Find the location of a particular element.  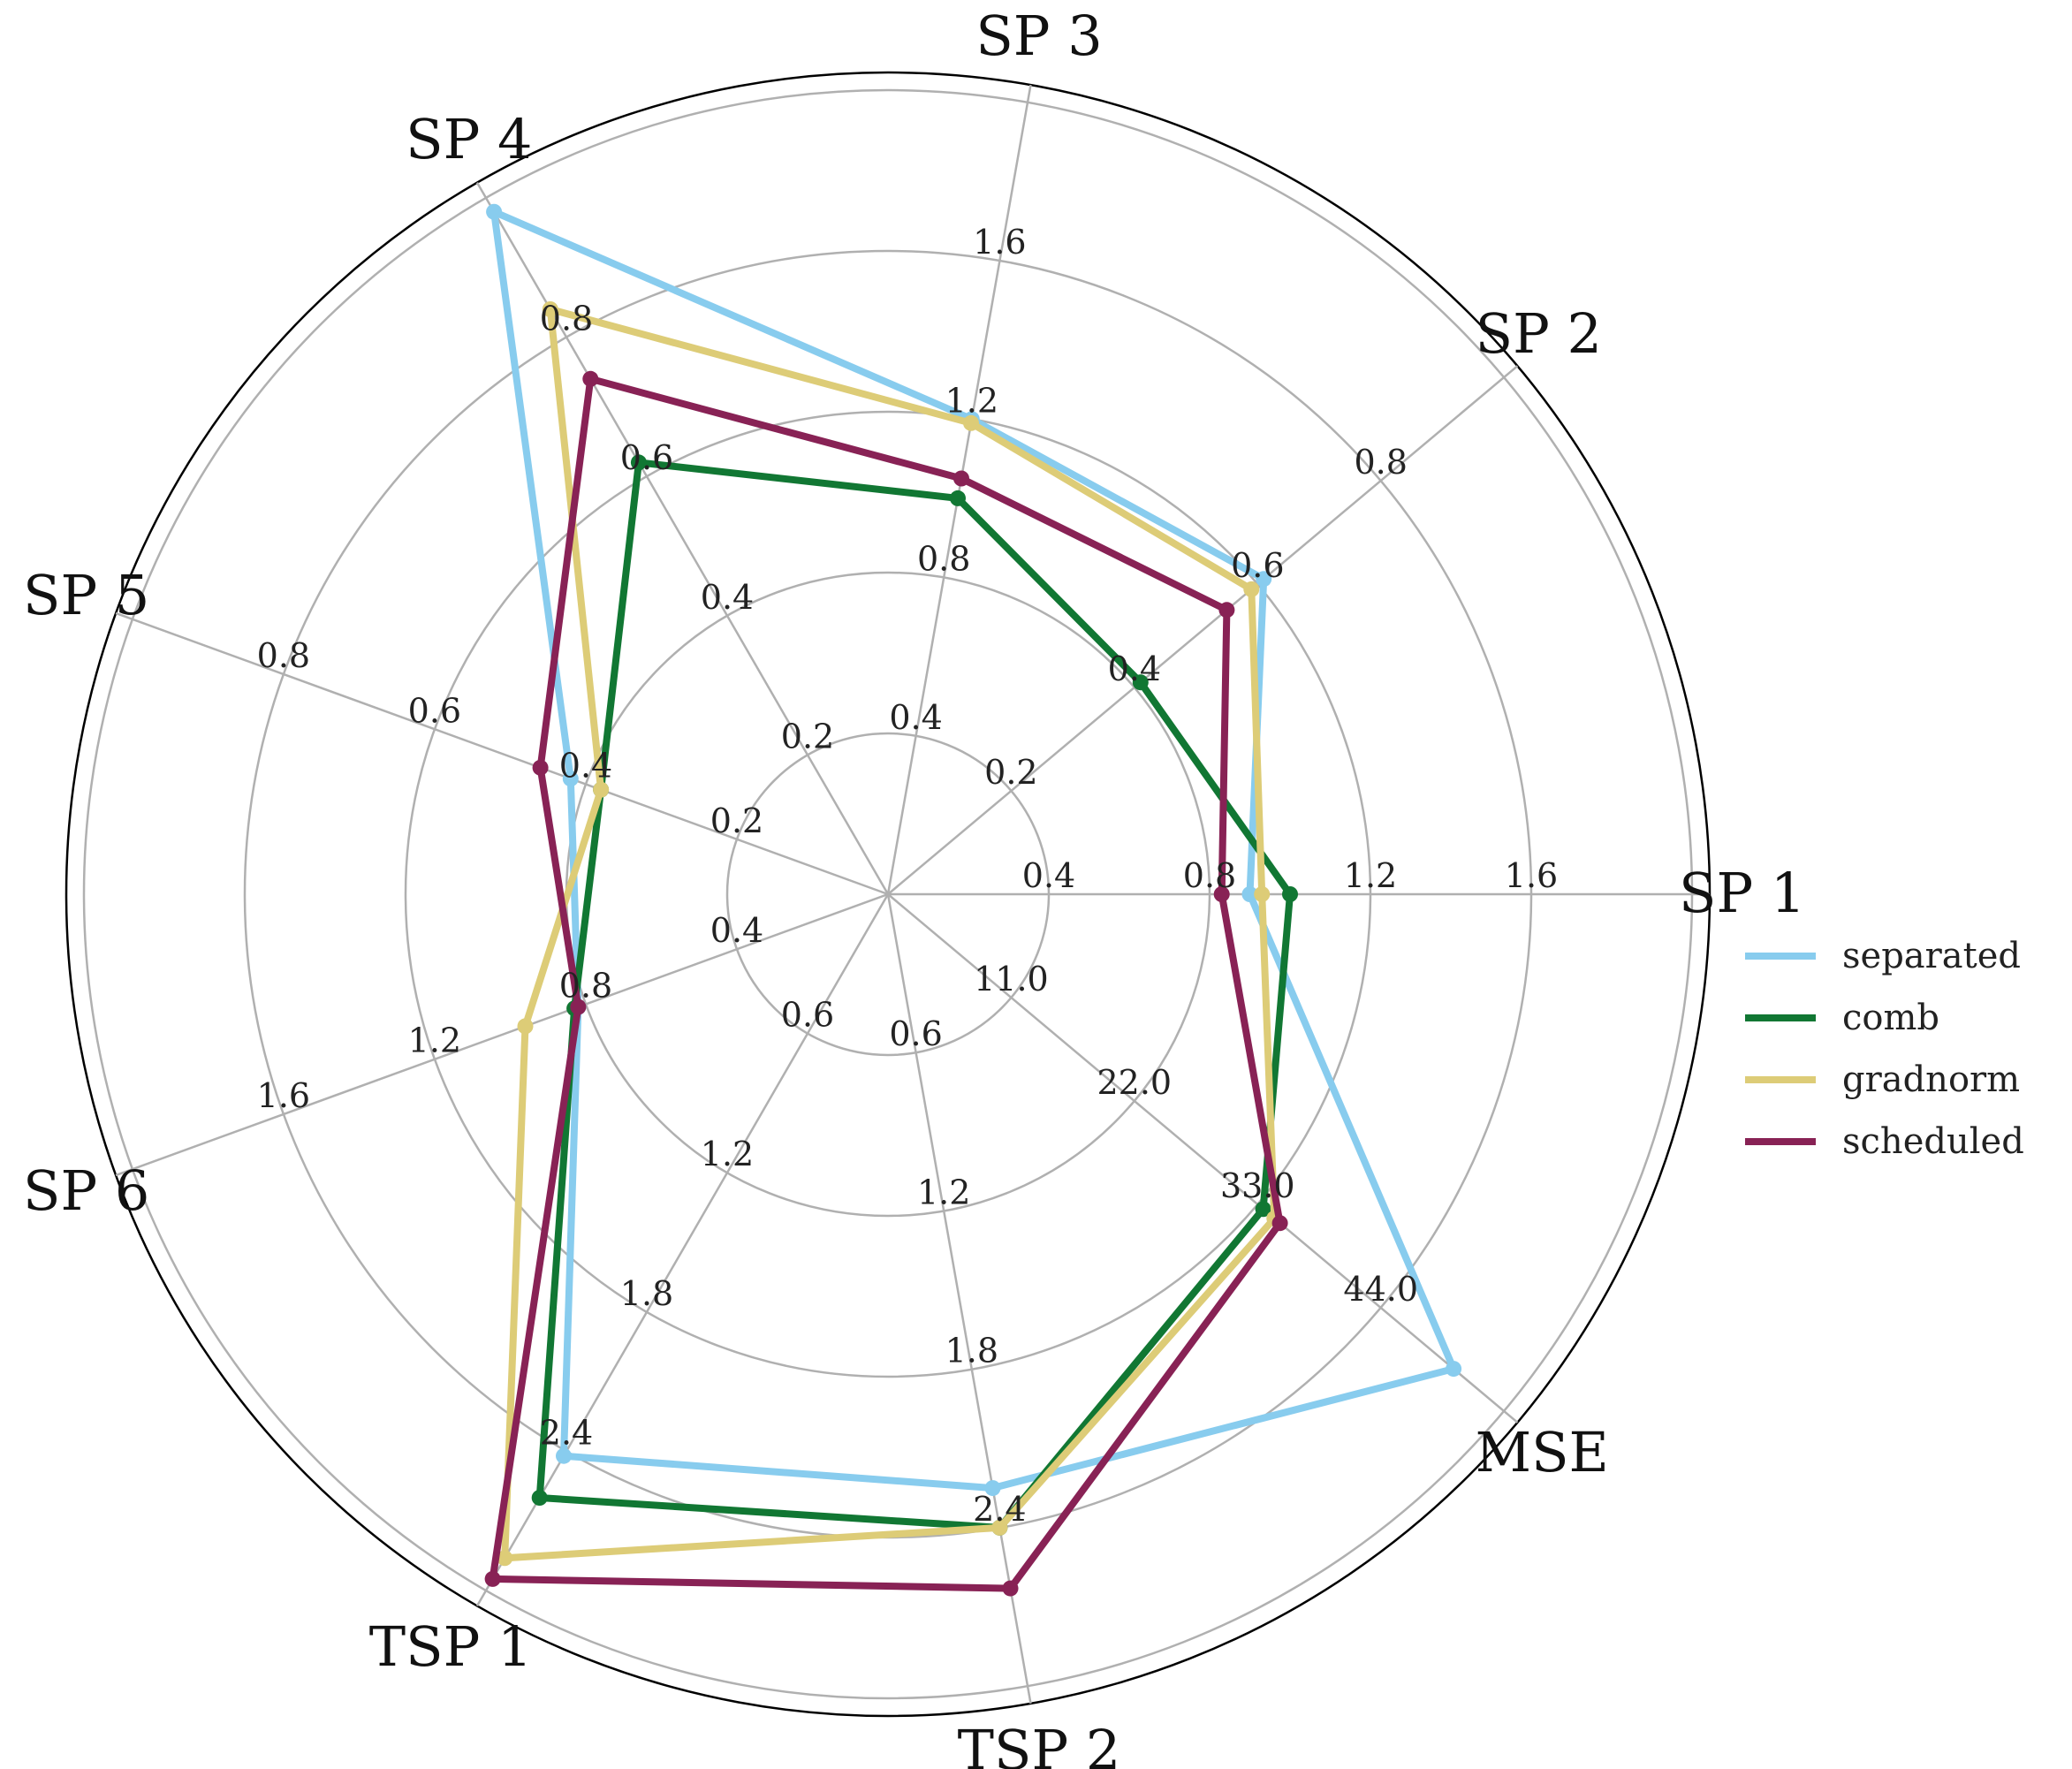

axis-title: SP 4 is located at coordinates (469, 139).